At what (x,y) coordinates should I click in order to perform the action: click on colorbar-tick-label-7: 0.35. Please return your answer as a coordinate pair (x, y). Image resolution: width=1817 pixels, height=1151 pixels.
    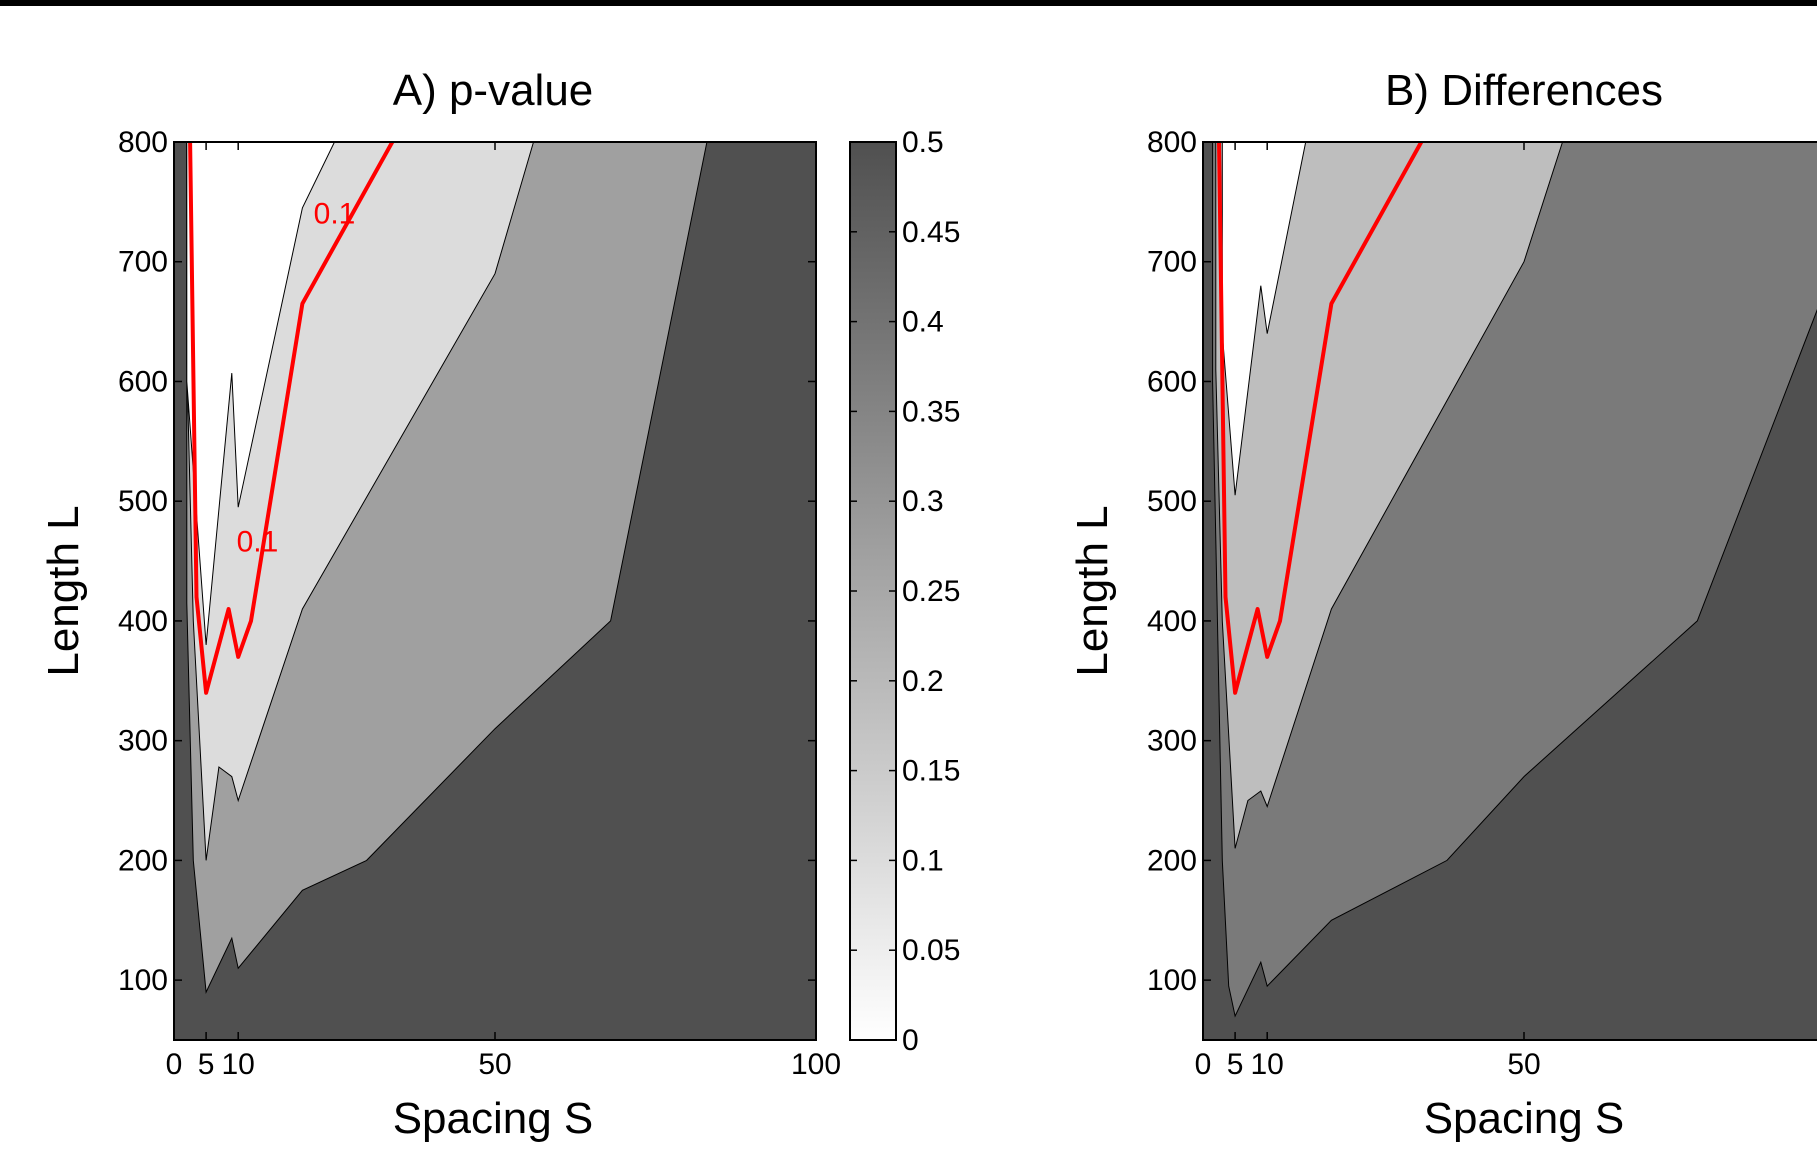
    Looking at the image, I should click on (931, 411).